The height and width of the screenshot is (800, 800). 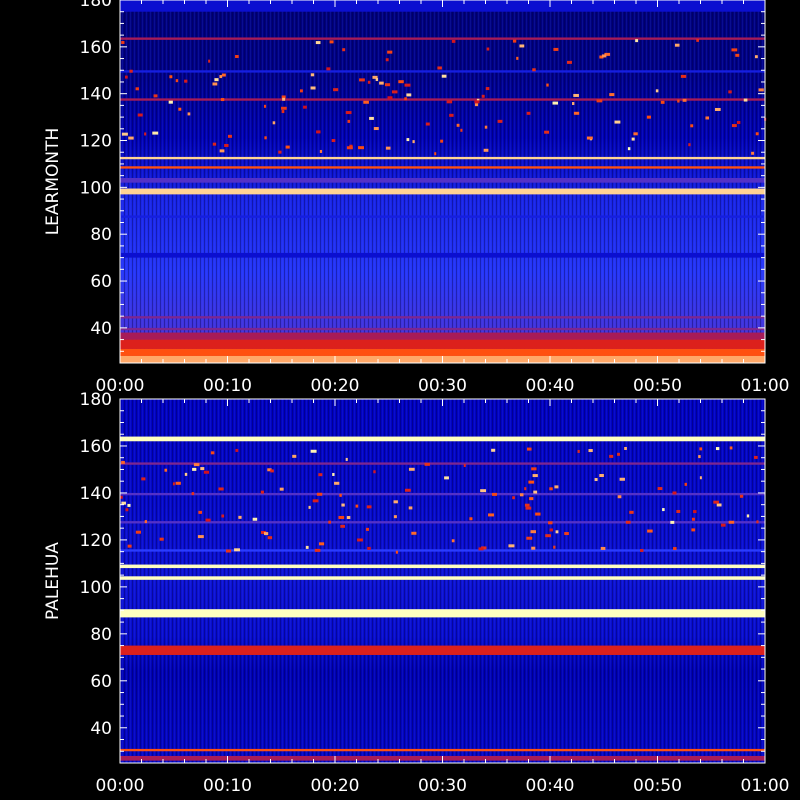 What do you see at coordinates (101, 635) in the screenshot?
I see `y-tick-label: 80` at bounding box center [101, 635].